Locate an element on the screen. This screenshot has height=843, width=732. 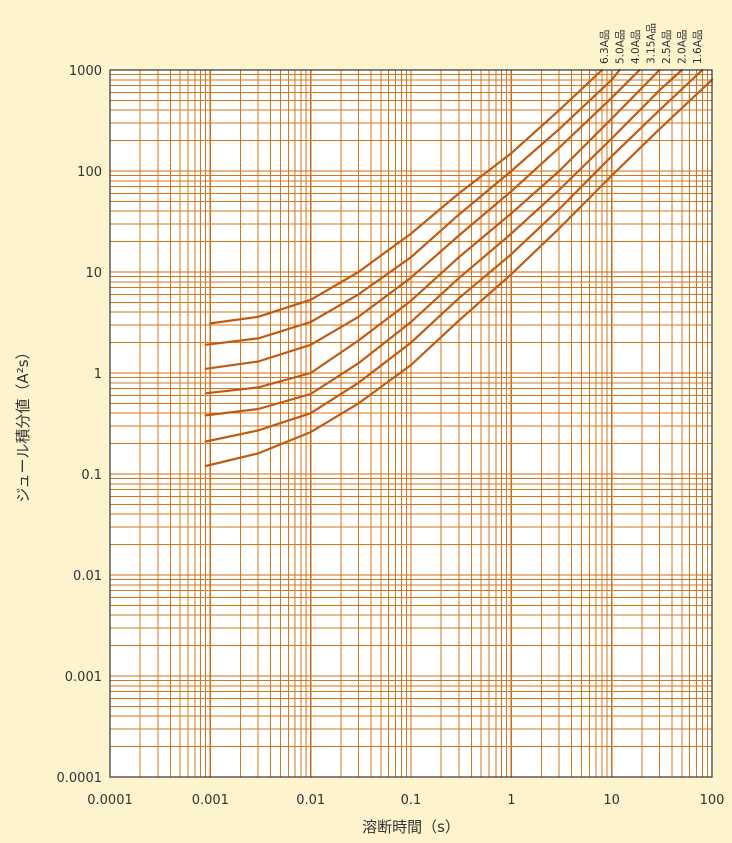
x-tick-label: 0.01 is located at coordinates (310, 800).